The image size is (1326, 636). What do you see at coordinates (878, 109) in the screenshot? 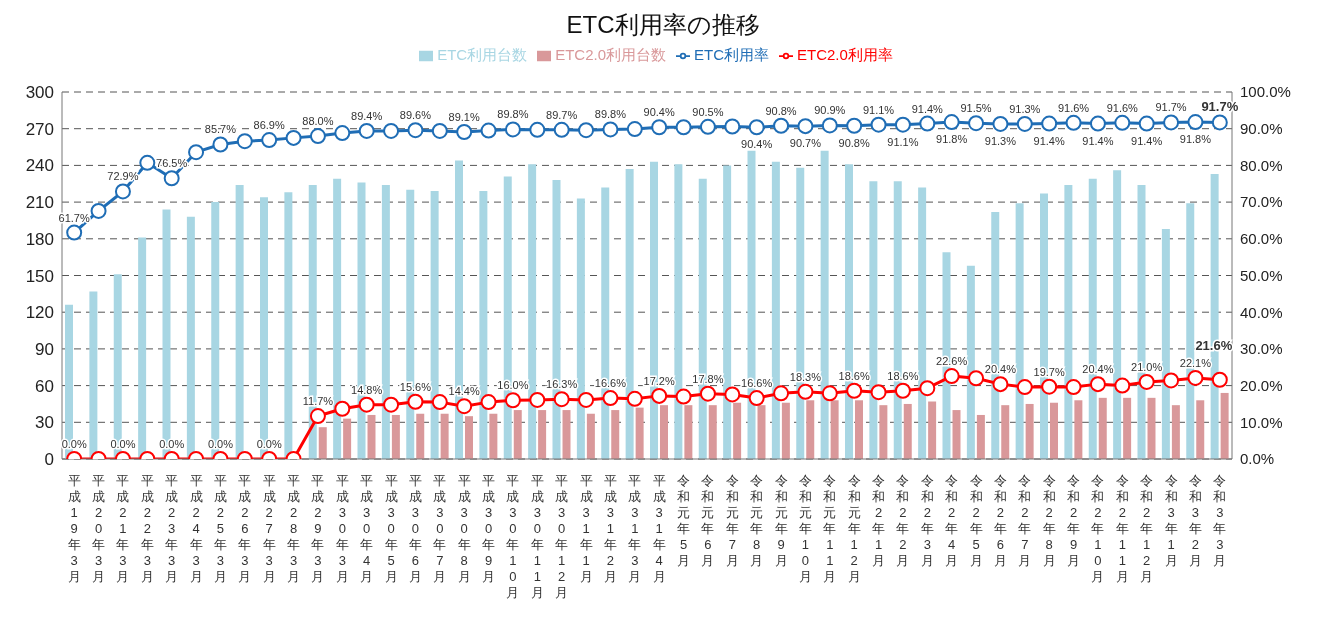
I see `data-label: 91.1%` at bounding box center [878, 109].